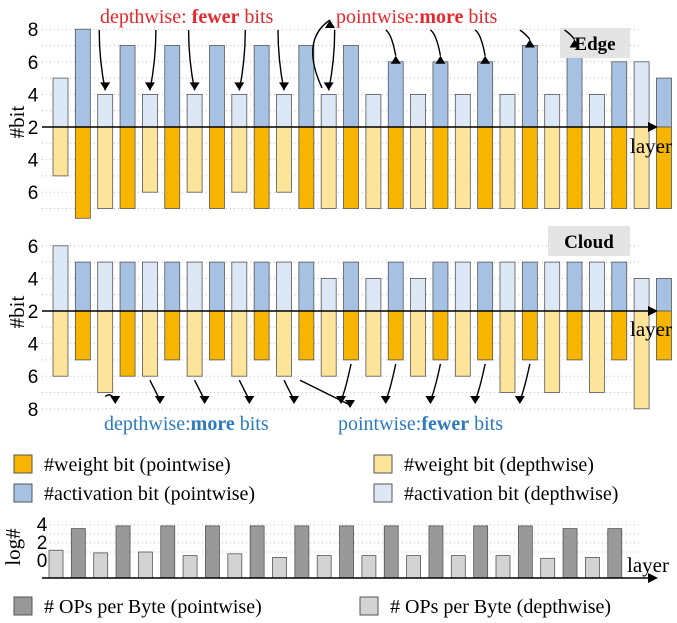 This screenshot has height=623, width=677. What do you see at coordinates (417, 17) in the screenshot?
I see `edge-pointwise-annotation: pointwise:more bits` at bounding box center [417, 17].